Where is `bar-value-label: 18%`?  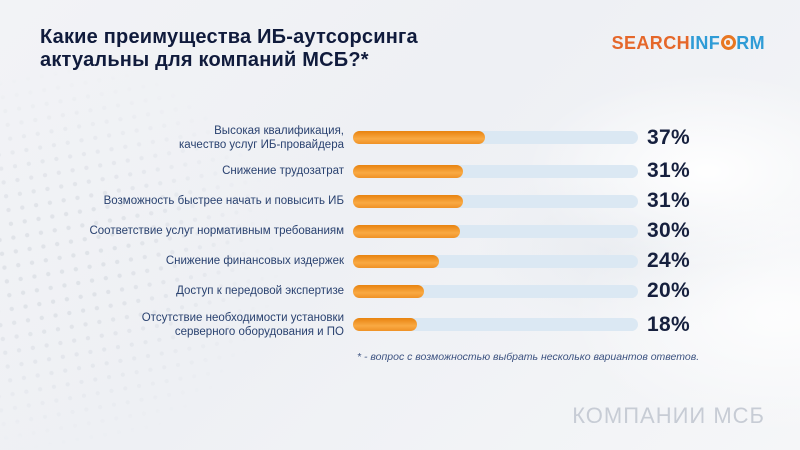
bar-value-label: 18% is located at coordinates (668, 324).